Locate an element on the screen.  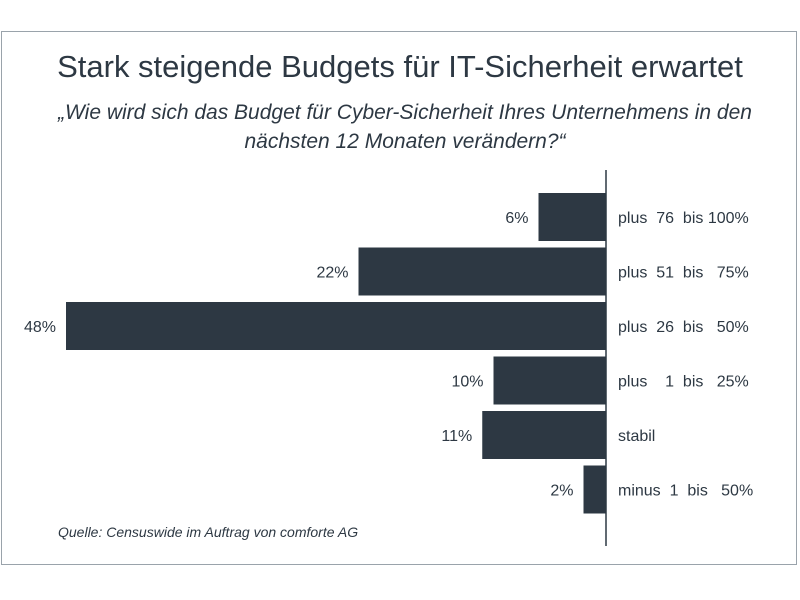
data-label: 22% is located at coordinates (332, 273).